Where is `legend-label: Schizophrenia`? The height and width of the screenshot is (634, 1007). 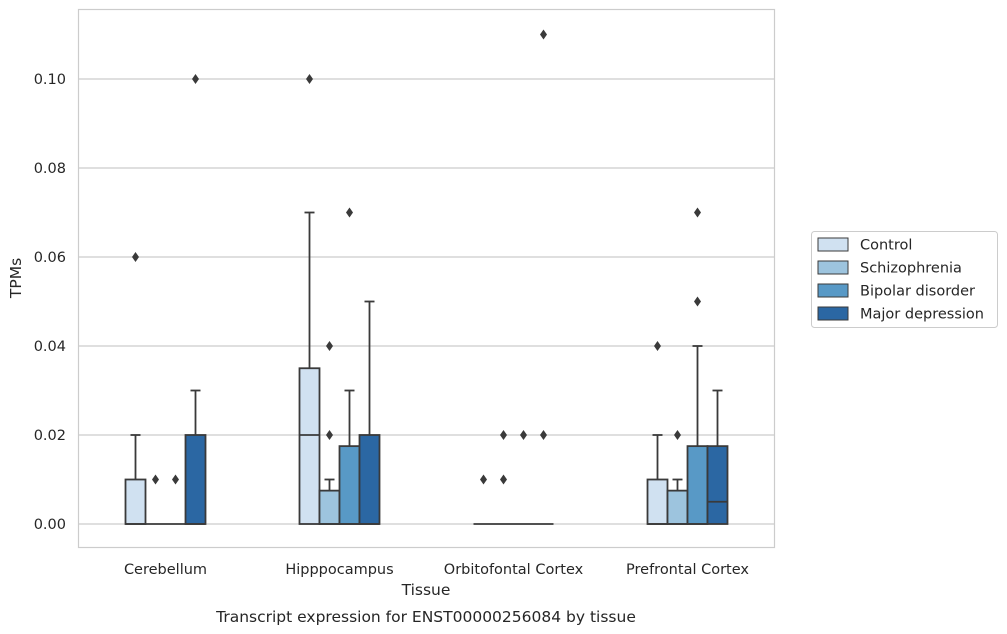
legend-label: Schizophrenia is located at coordinates (911, 269).